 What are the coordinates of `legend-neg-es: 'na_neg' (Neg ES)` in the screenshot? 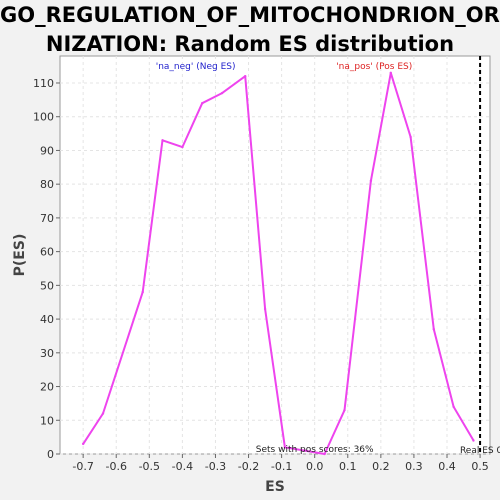 It's located at (196, 67).